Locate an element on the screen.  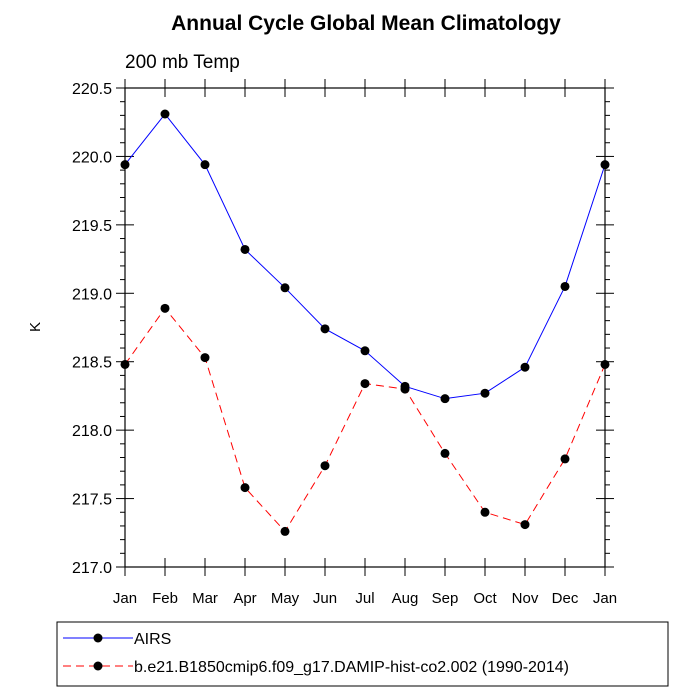
x-tick-label: Jul is located at coordinates (364, 598).